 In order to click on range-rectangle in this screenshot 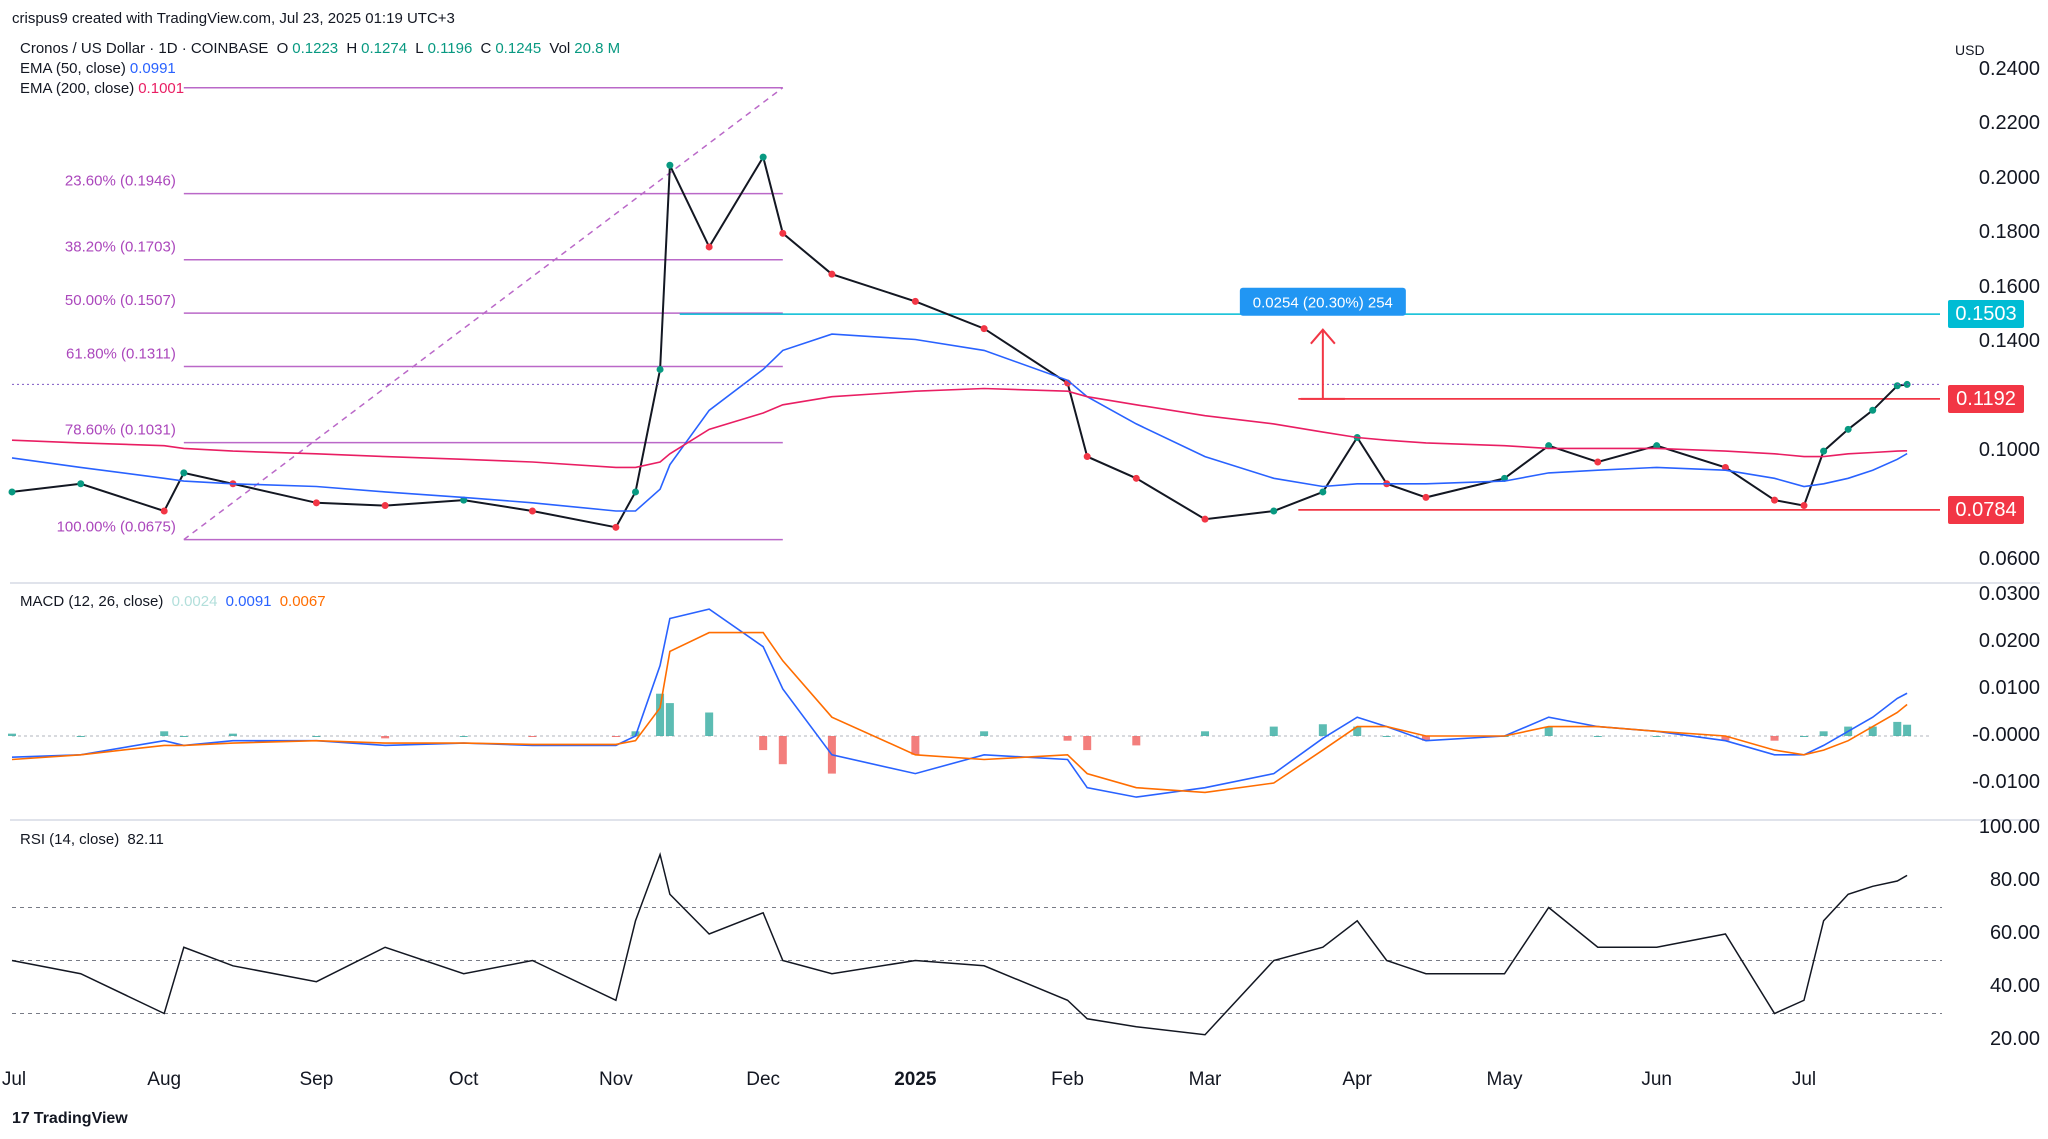, I will do `click(1309, 412)`.